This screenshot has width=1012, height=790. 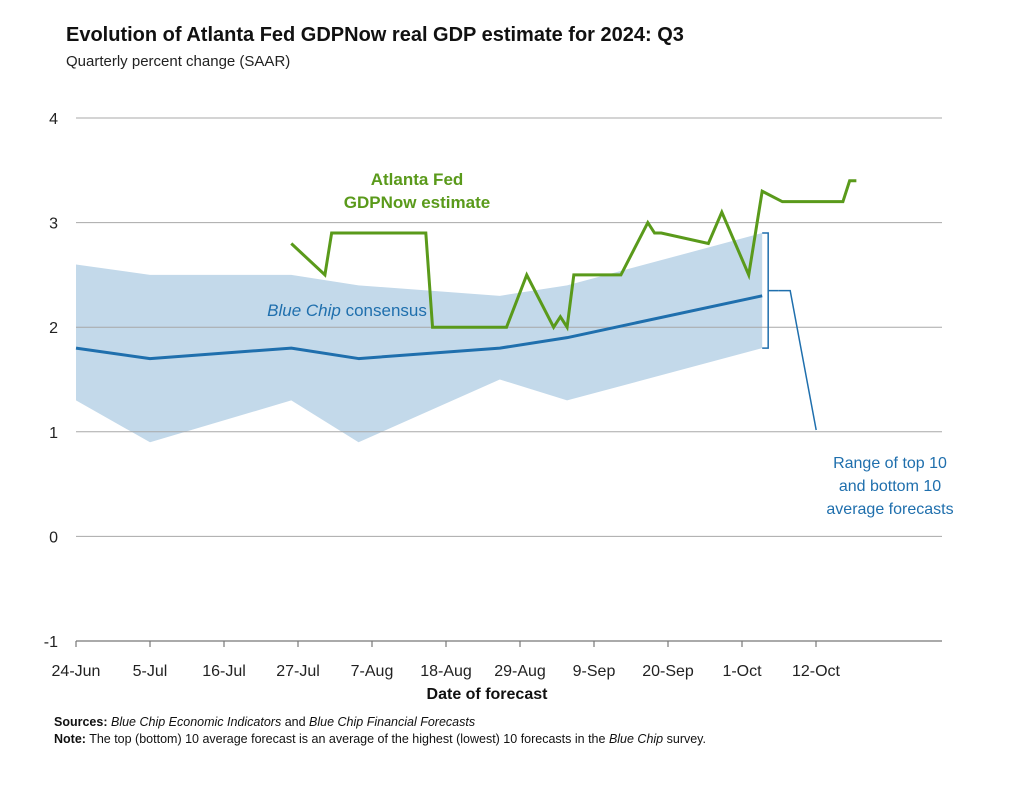 I want to click on chart-subtitle: Quarterly percent change (SAAR), so click(x=178, y=61).